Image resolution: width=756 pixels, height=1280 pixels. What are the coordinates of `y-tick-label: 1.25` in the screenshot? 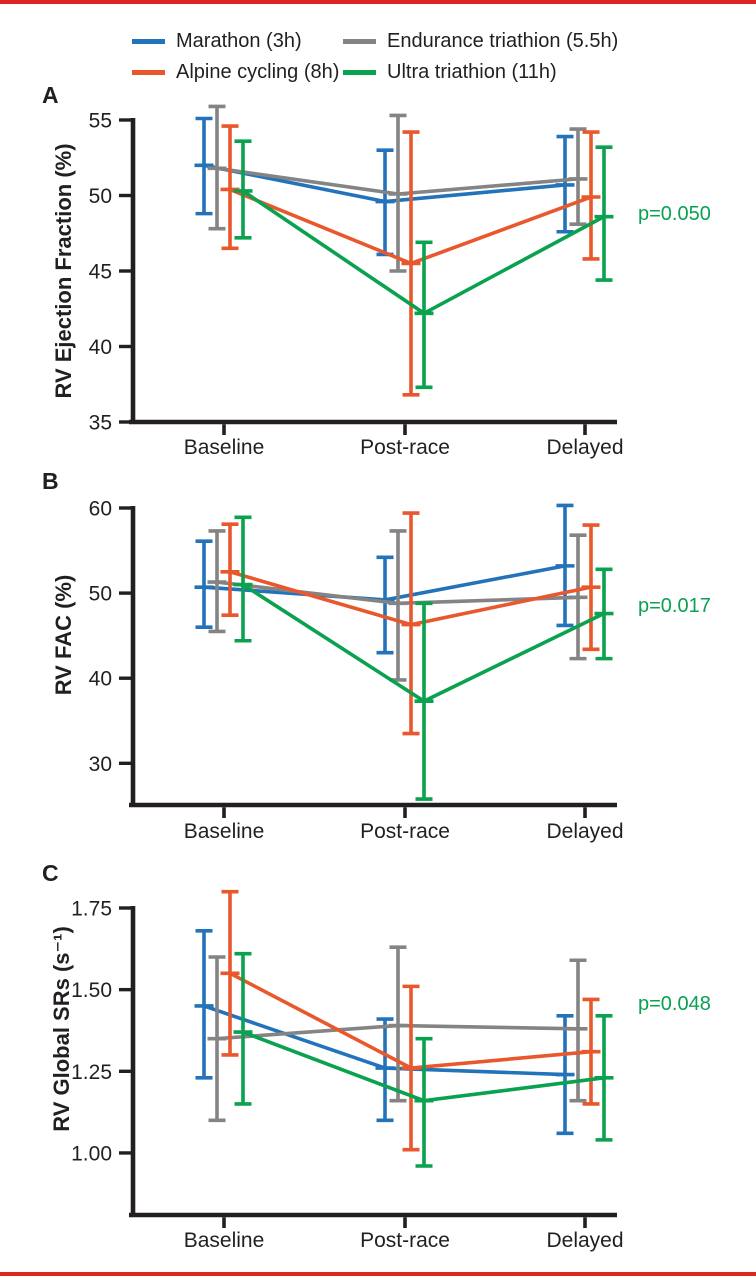 It's located at (91, 1072).